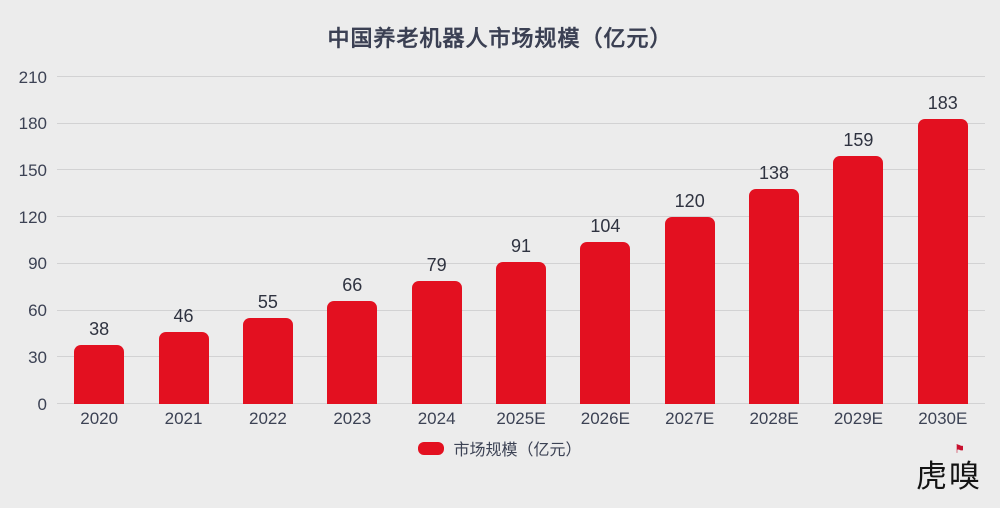 The height and width of the screenshot is (508, 1000). I want to click on y-tick-label: 150, so click(32, 170).